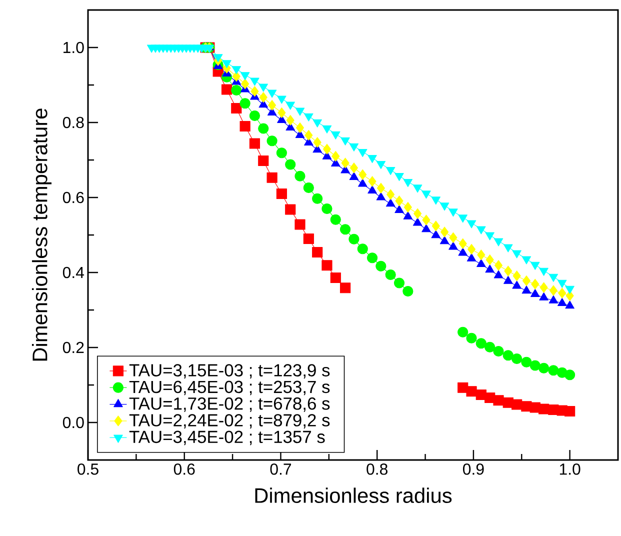 The height and width of the screenshot is (536, 621). Describe the element at coordinates (353, 496) in the screenshot. I see `x-axis-title: Dimensionless radius` at that location.